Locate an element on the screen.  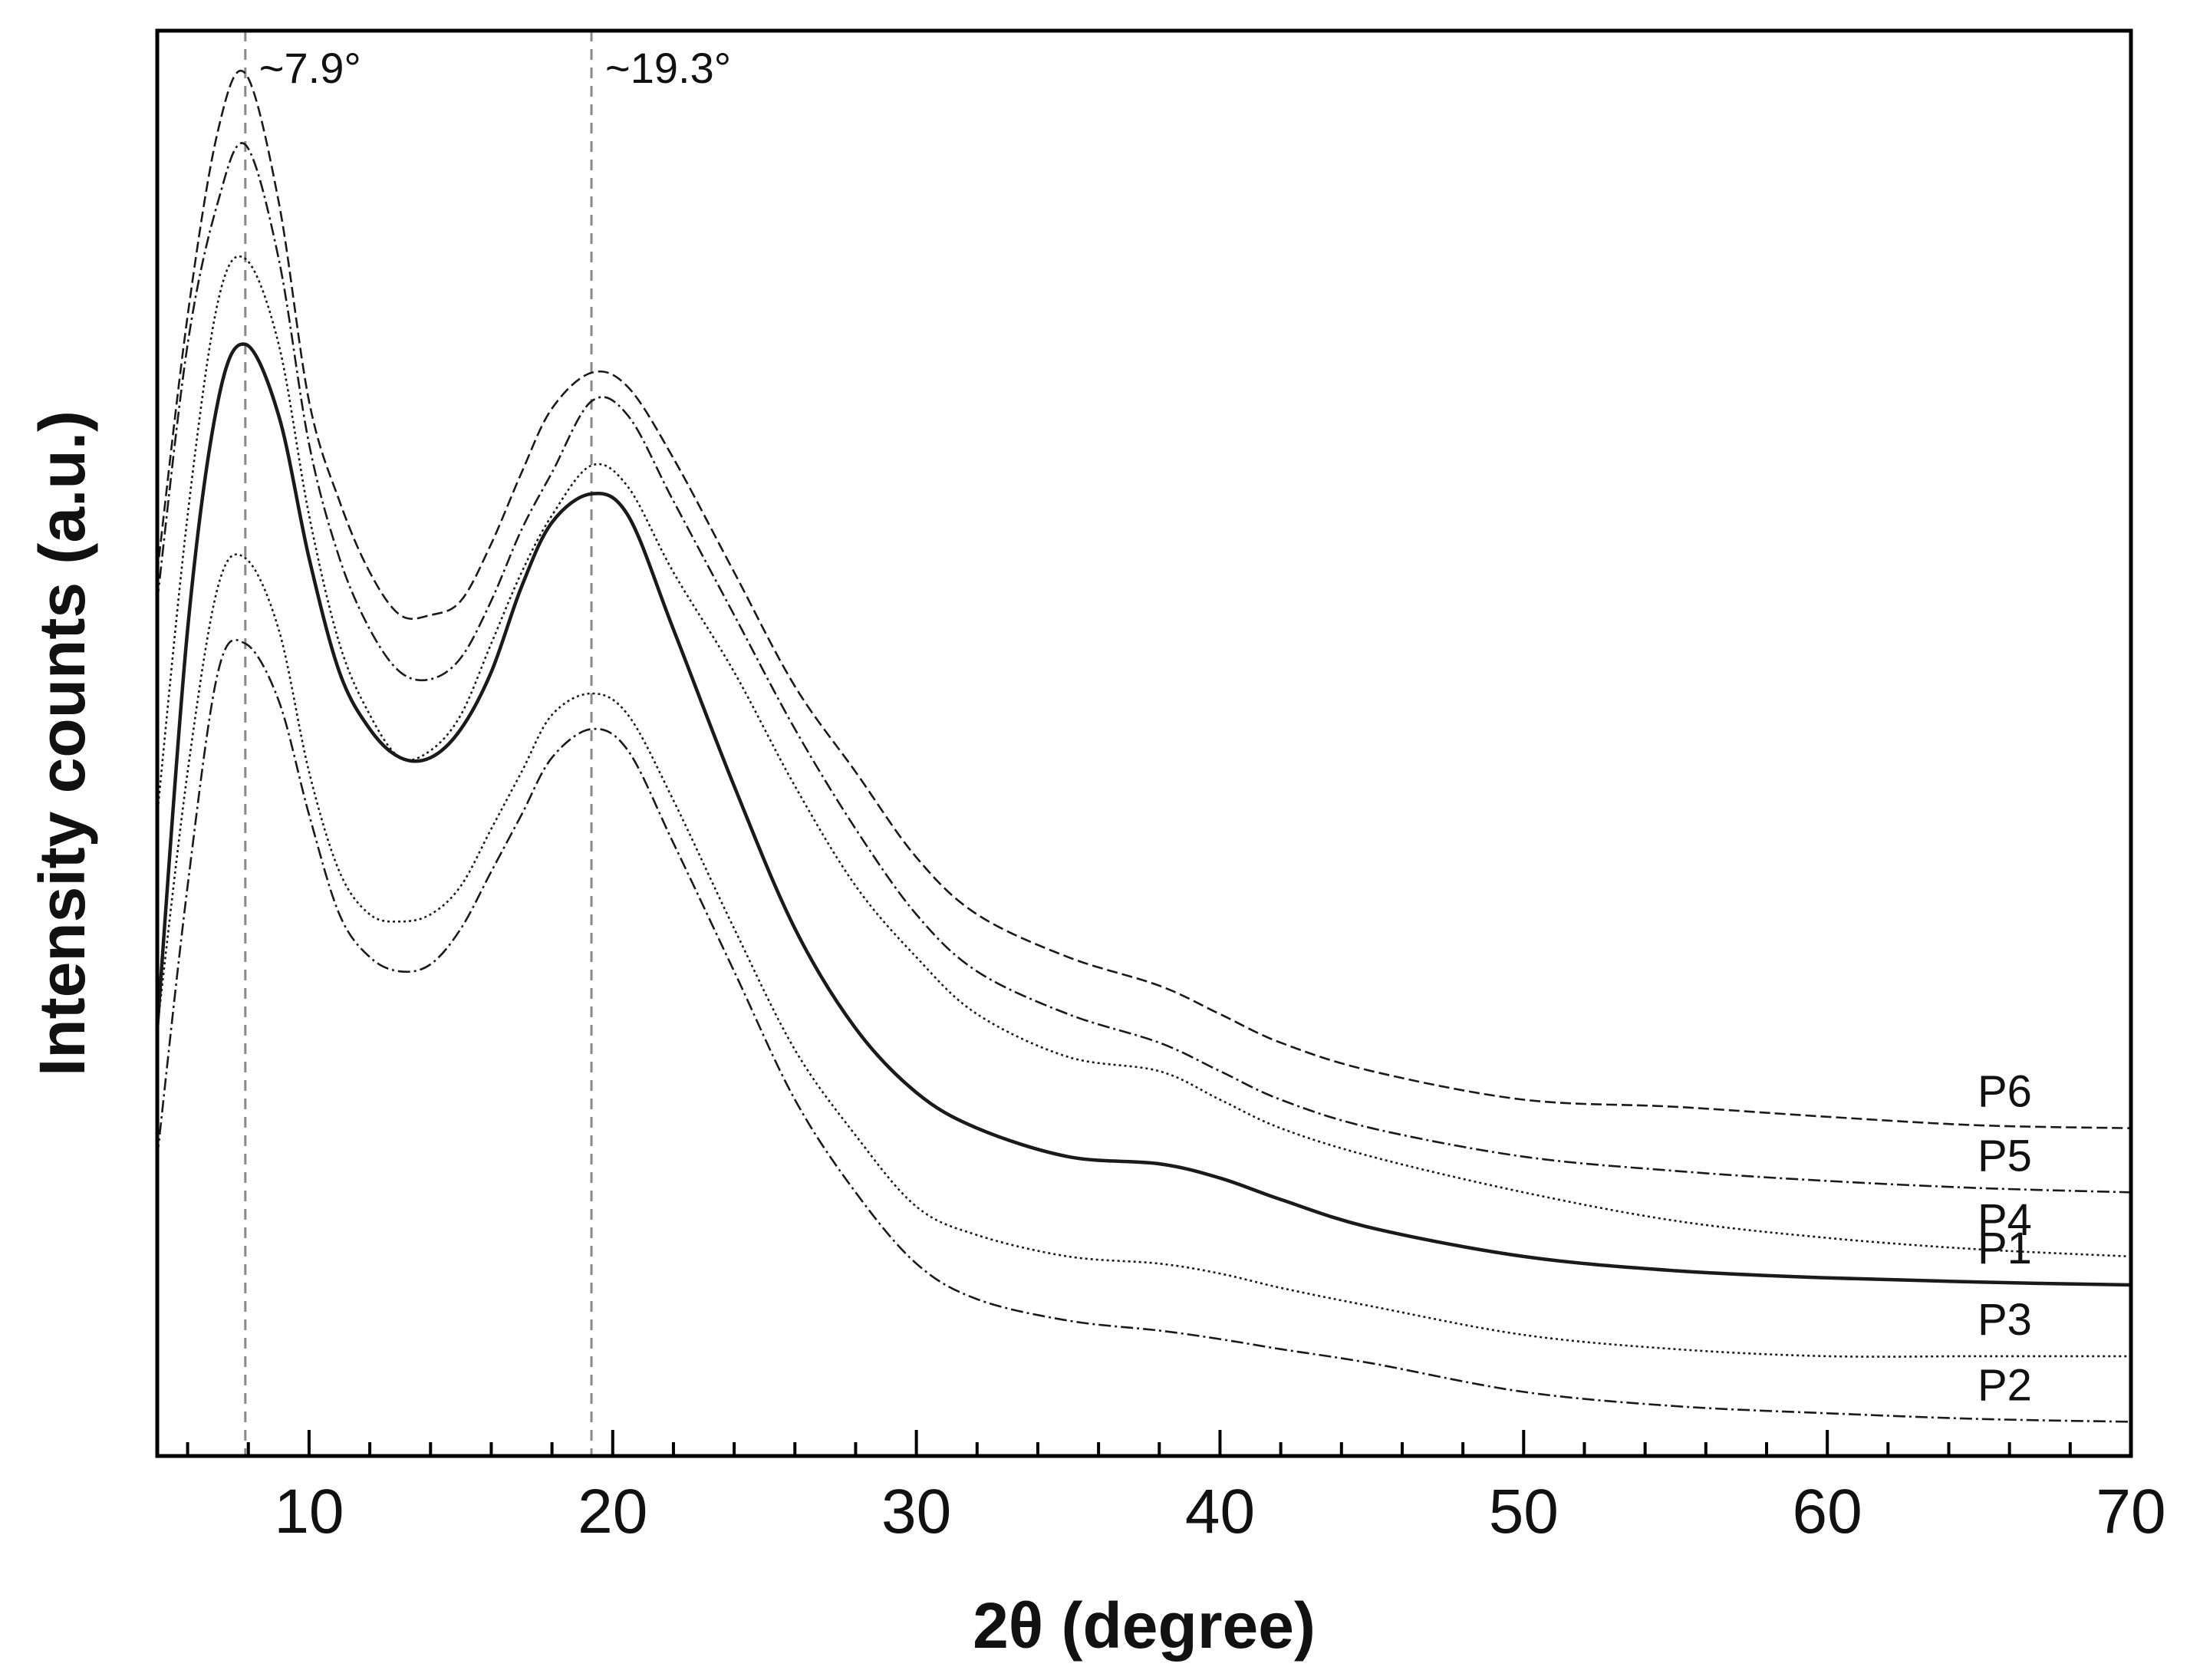
x-axis-tick-labels: 10 20 30 40 50 60 70 is located at coordinates (1219, 1512).